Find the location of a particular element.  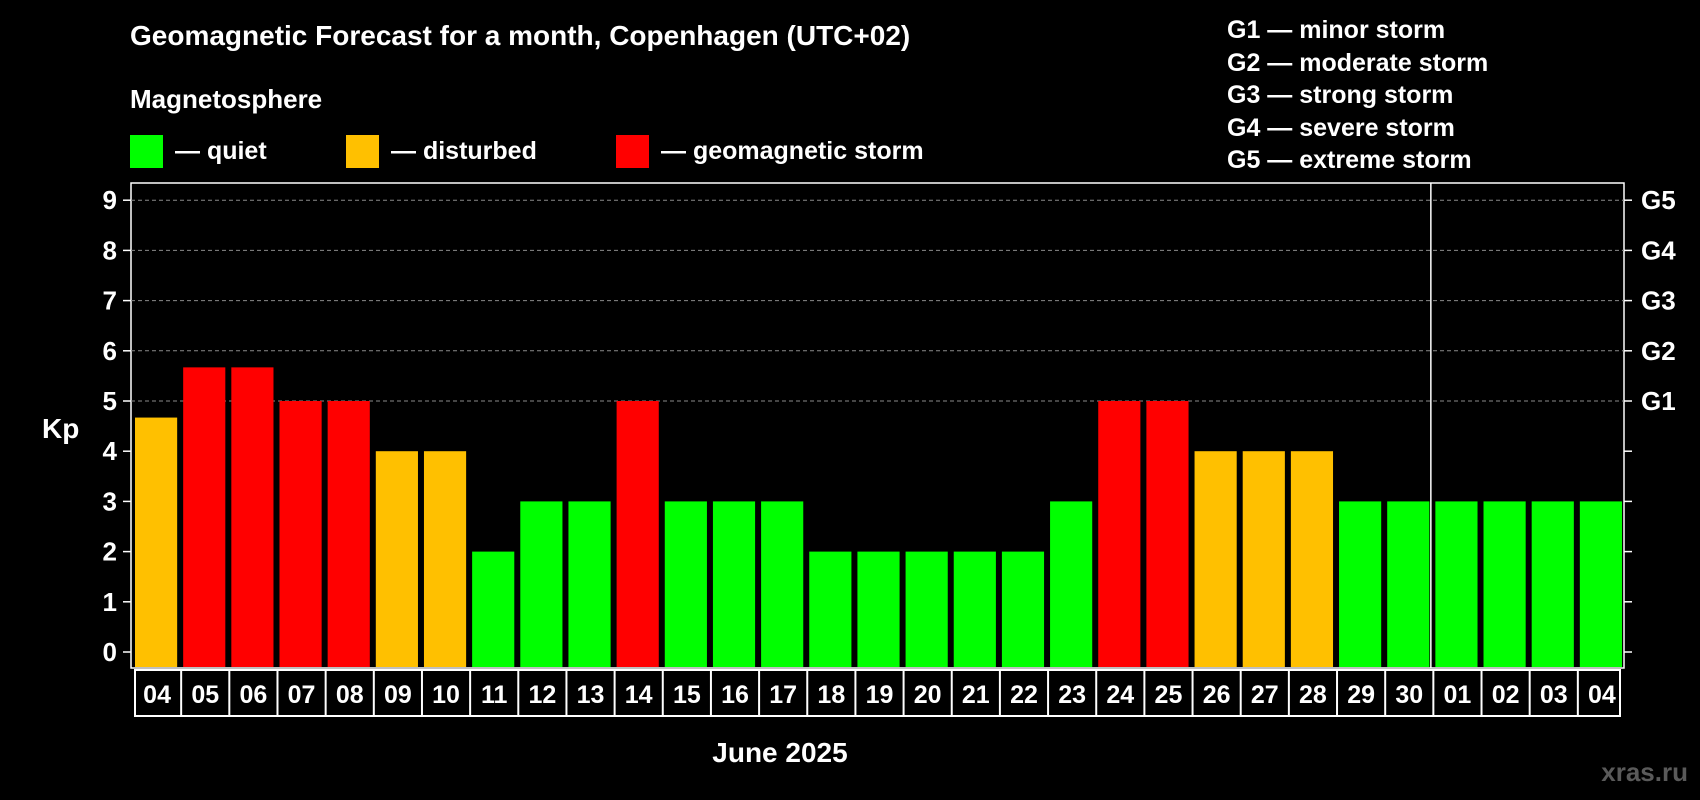

g-level-label-g4: G4 is located at coordinates (1658, 250).